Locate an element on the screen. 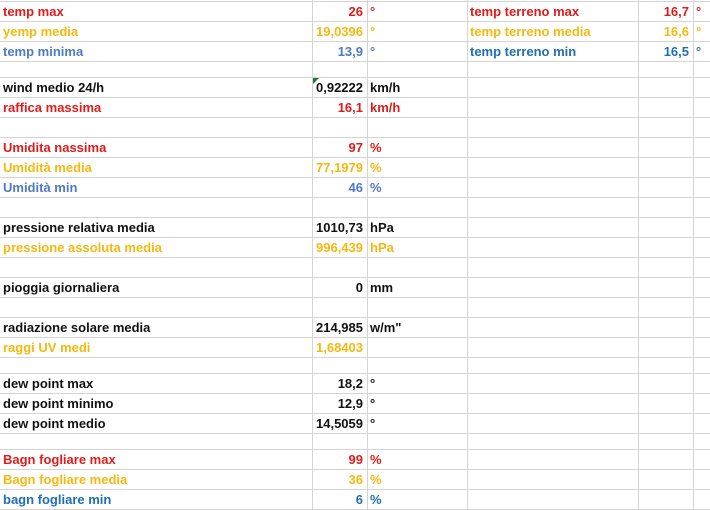 This screenshot has height=510, width=710. cell-label: Bagn fogliare media is located at coordinates (65, 479).